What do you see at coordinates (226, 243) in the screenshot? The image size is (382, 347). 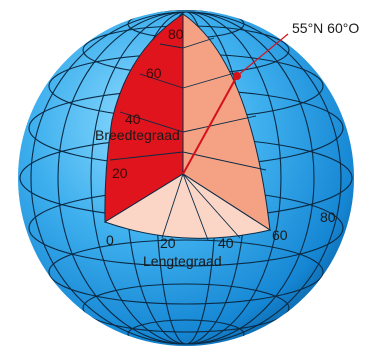 I see `longitude-tick-40: 40` at bounding box center [226, 243].